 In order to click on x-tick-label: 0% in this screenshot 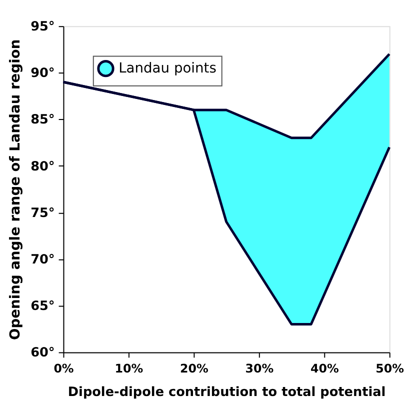, I will do `click(64, 368)`.